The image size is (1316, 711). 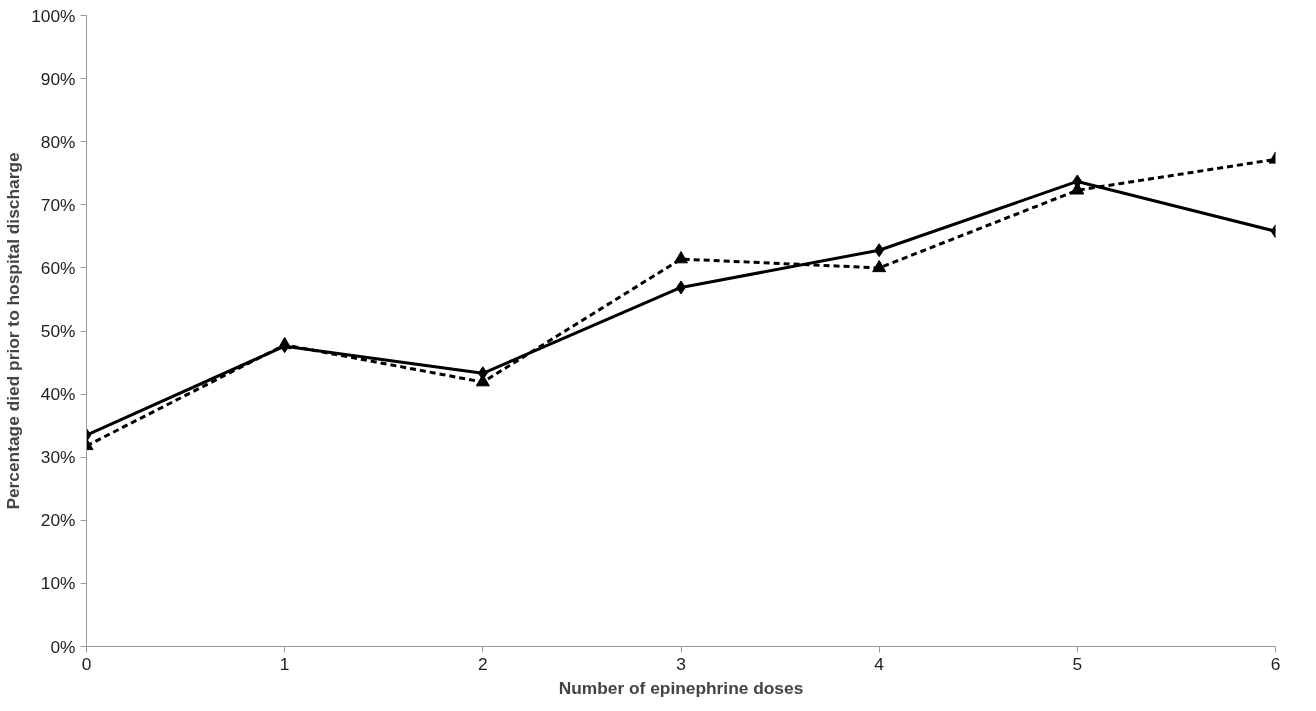 I want to click on y-tick-label: 90%, so click(x=58, y=78).